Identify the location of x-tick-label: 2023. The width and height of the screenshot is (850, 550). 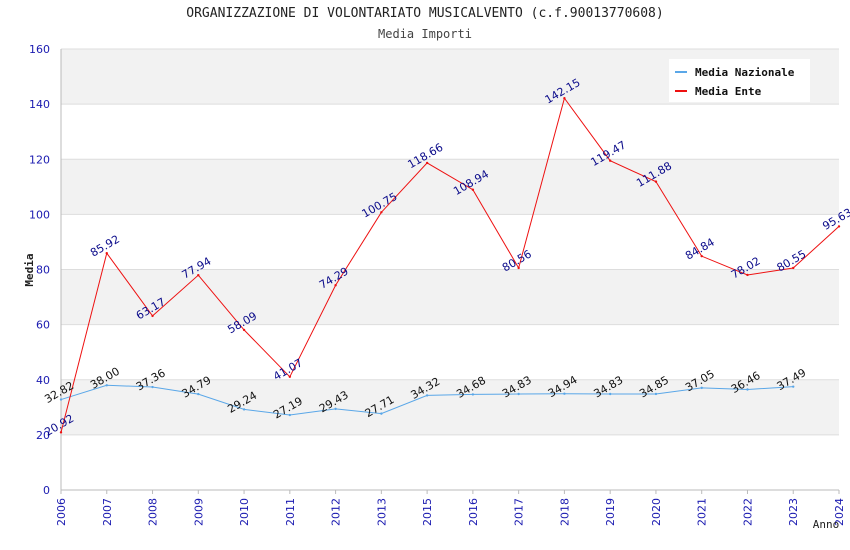
(793, 512).